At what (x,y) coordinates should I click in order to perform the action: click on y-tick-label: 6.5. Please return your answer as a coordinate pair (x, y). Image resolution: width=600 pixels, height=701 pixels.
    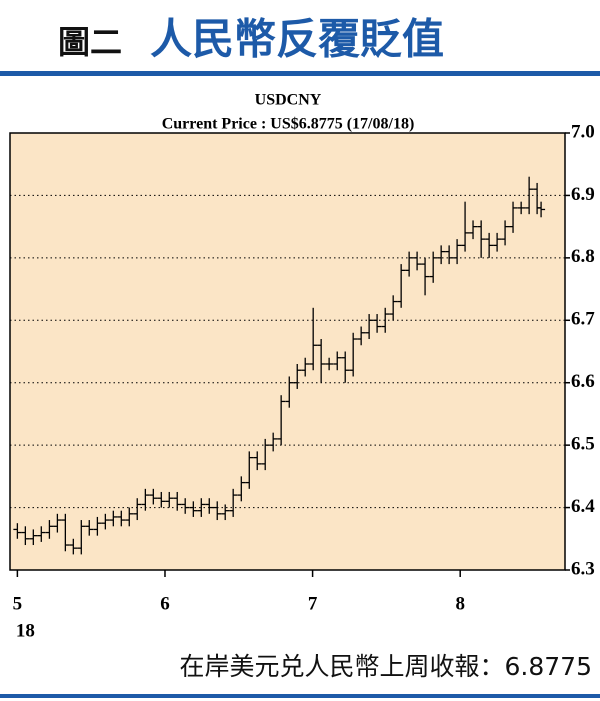
    Looking at the image, I should click on (583, 444).